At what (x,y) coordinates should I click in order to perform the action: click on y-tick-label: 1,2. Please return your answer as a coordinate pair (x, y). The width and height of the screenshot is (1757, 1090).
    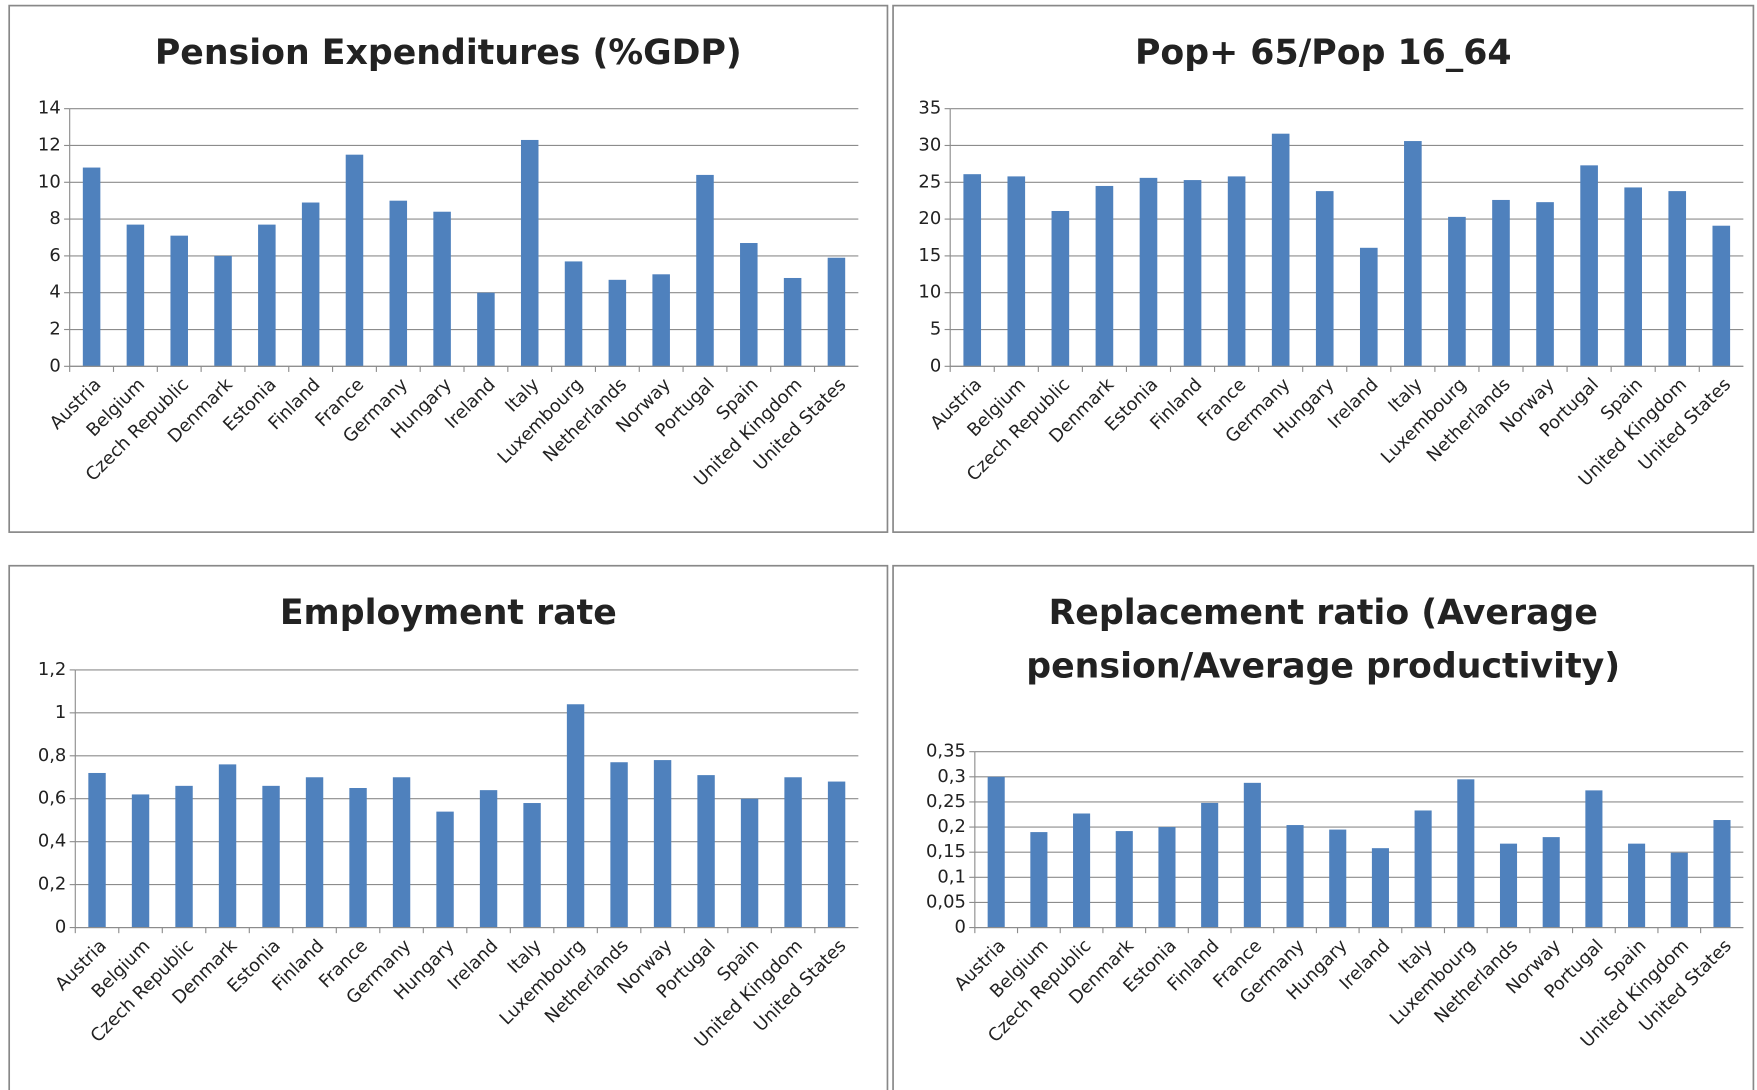
    Looking at the image, I should click on (52, 669).